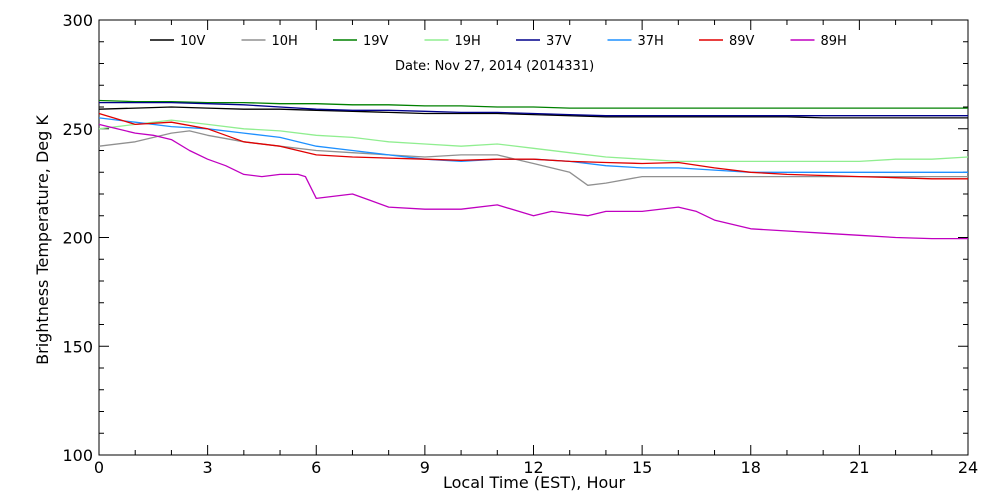  Describe the element at coordinates (193, 41) in the screenshot. I see `legend-label: 10V` at that location.